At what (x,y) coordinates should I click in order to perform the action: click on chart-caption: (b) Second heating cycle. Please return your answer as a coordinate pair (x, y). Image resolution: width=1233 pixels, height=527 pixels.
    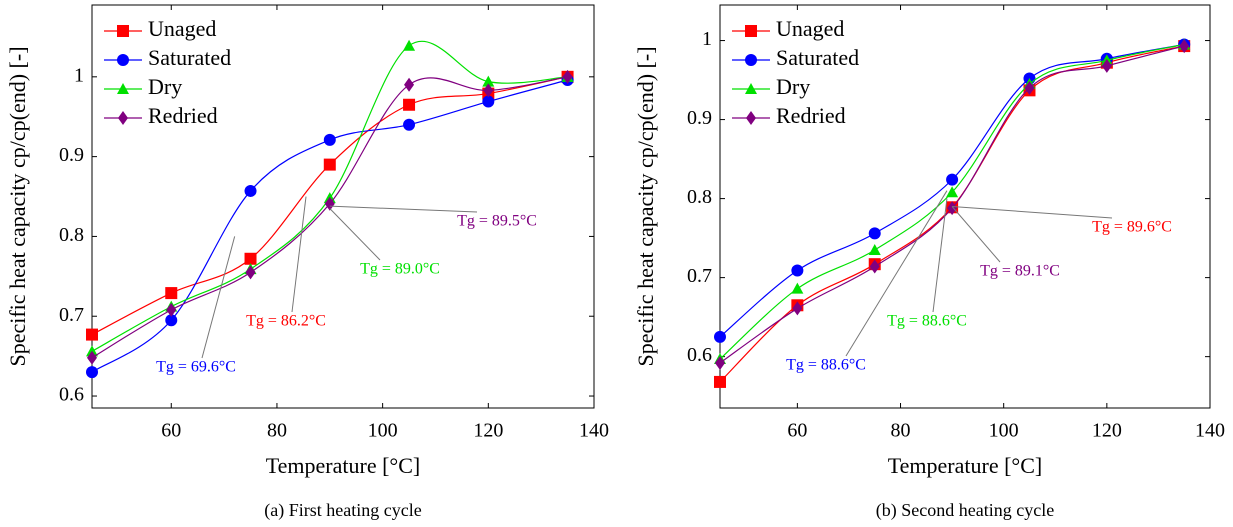
    Looking at the image, I should click on (965, 510).